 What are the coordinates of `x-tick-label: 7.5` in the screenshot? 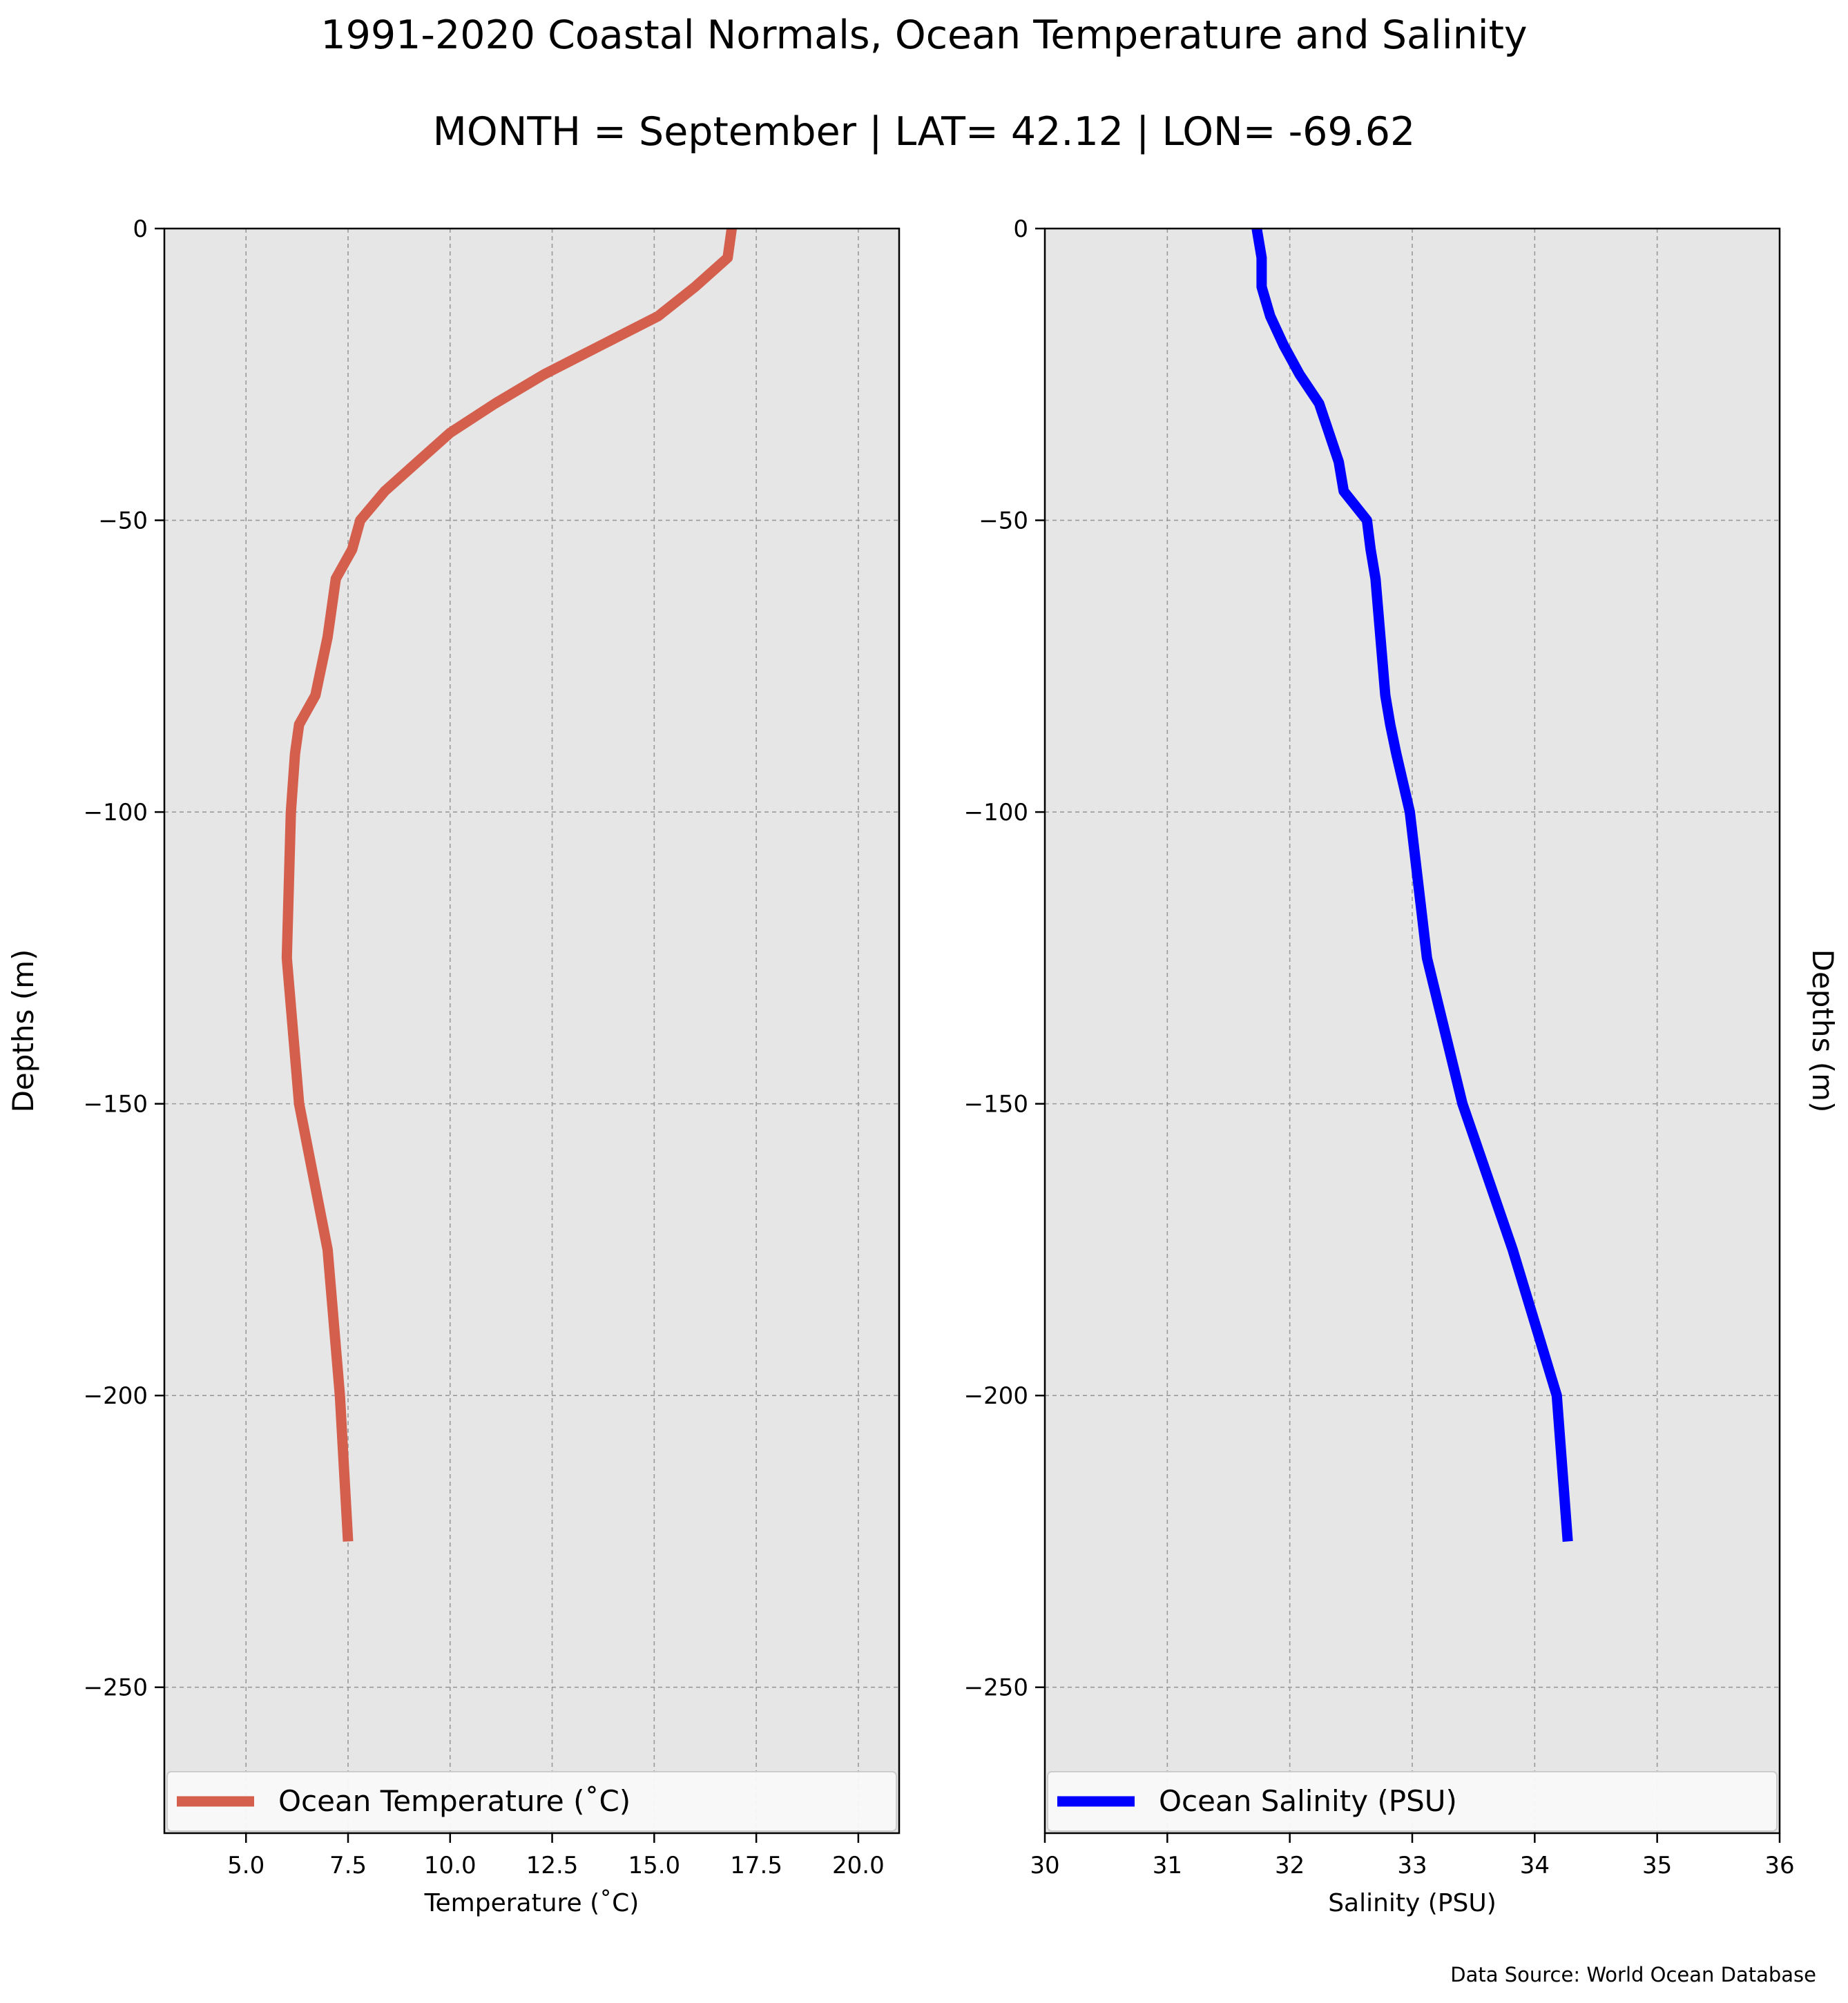 It's located at (348, 1865).